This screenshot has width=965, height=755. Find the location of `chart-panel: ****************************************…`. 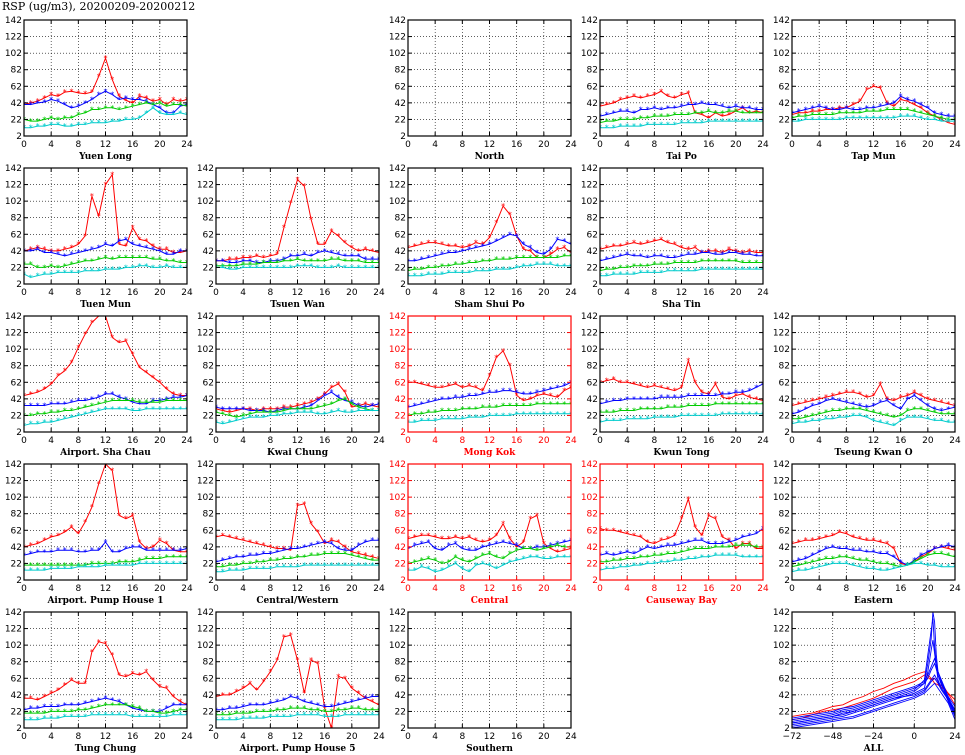

chart-panel: ****************************************… is located at coordinates (99, 385).